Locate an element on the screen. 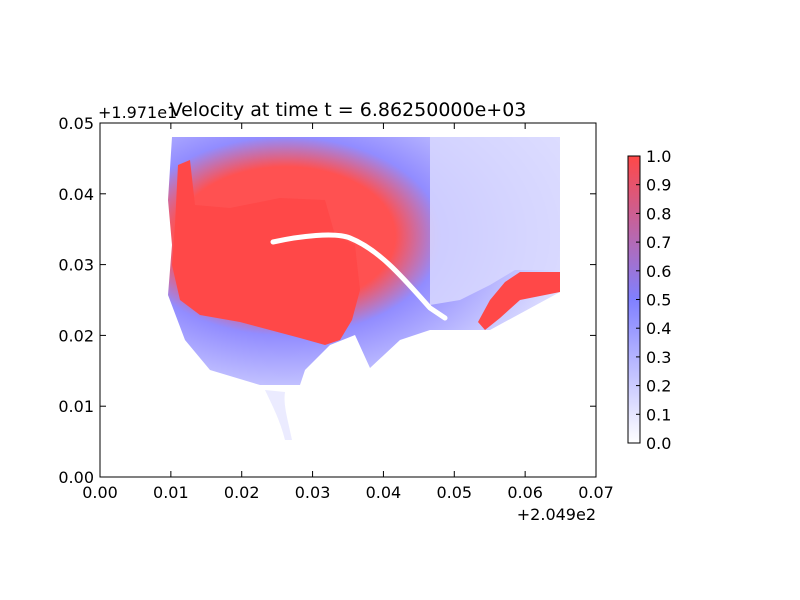  y-tick-label: 0.03 is located at coordinates (76, 265).